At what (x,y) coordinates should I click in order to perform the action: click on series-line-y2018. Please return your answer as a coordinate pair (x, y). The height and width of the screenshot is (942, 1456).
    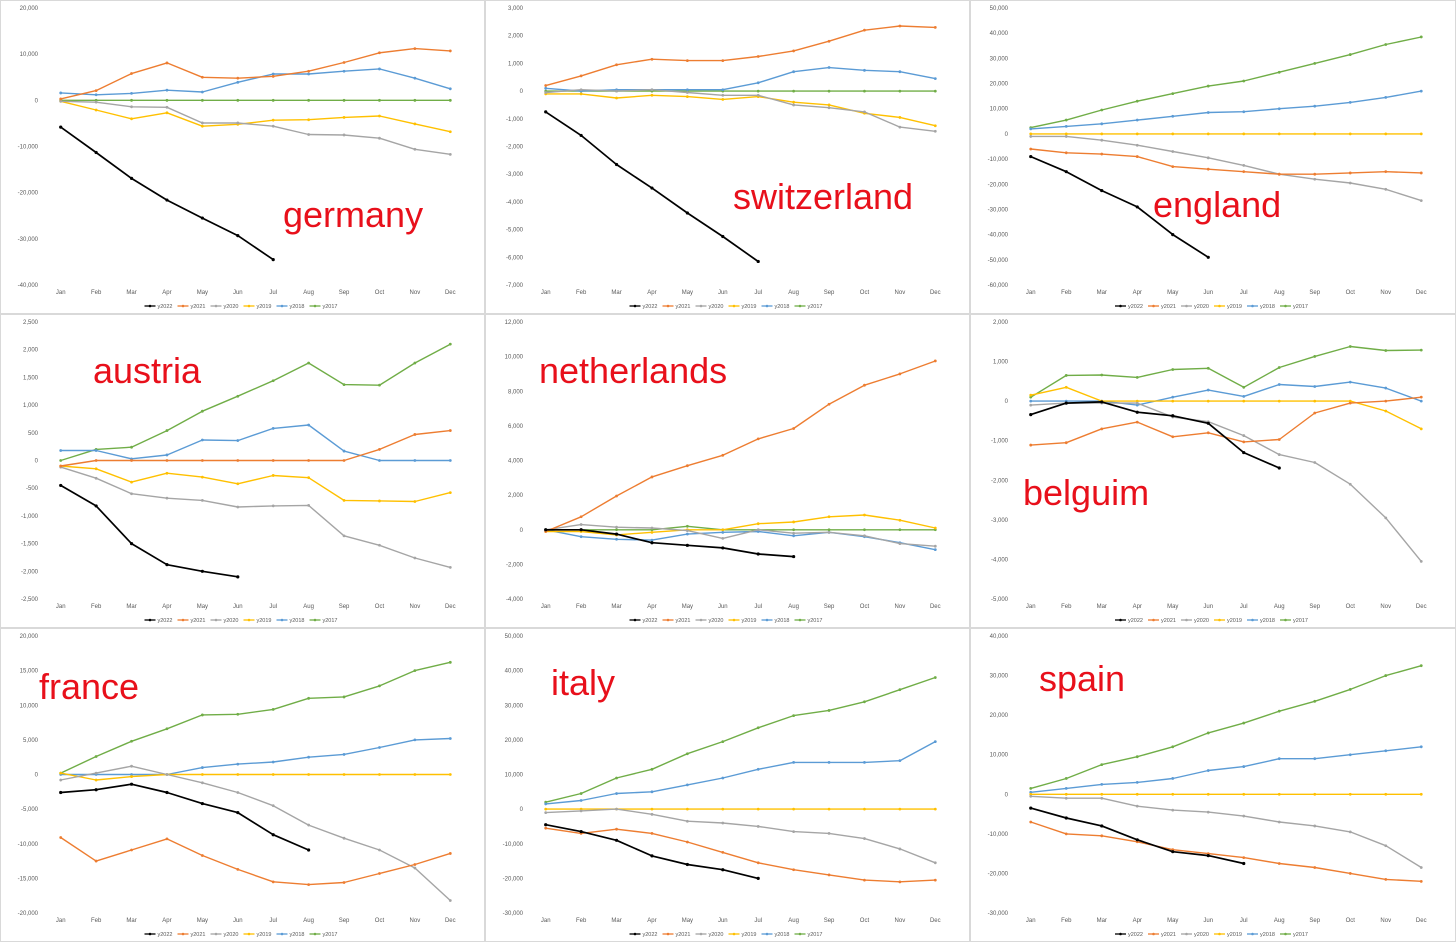
    Looking at the image, I should click on (1226, 769).